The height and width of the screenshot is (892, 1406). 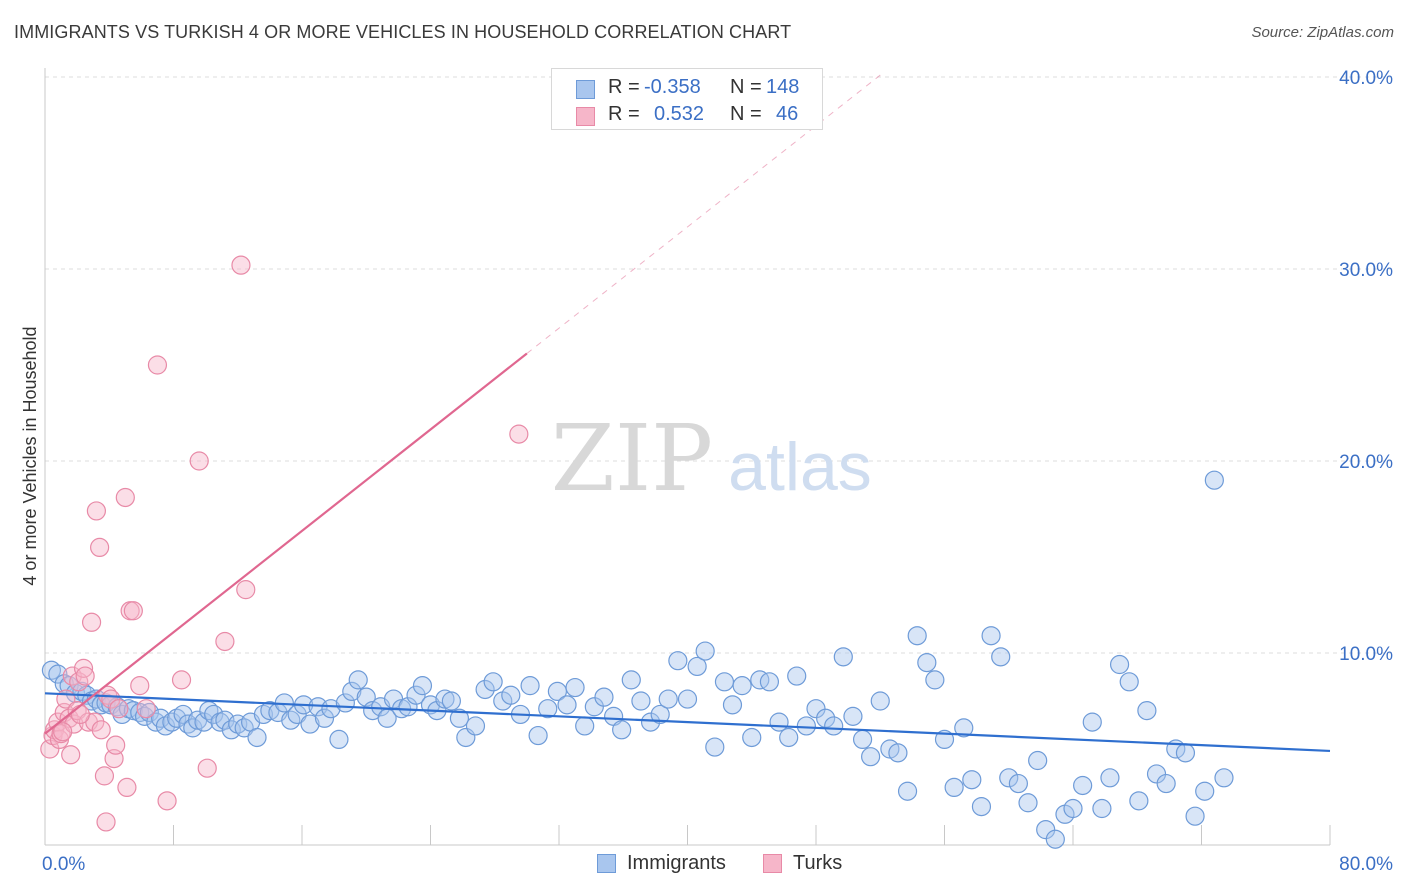 What do you see at coordinates (800, 467) in the screenshot?
I see `watermark-atlas: atlas` at bounding box center [800, 467].